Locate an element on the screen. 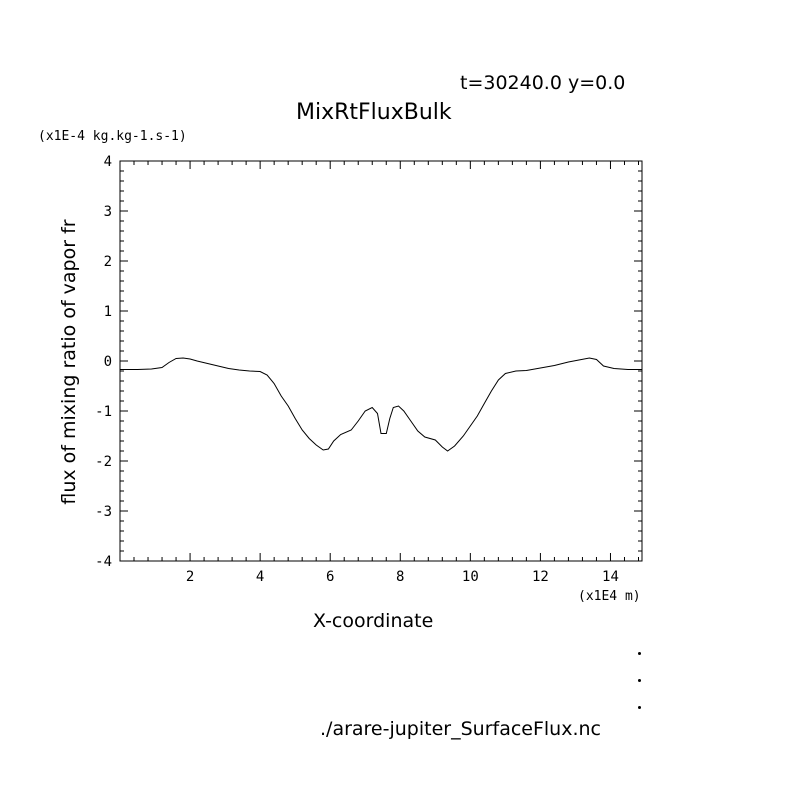 The image size is (804, 804). y-tick-label: 3 is located at coordinates (108, 212).